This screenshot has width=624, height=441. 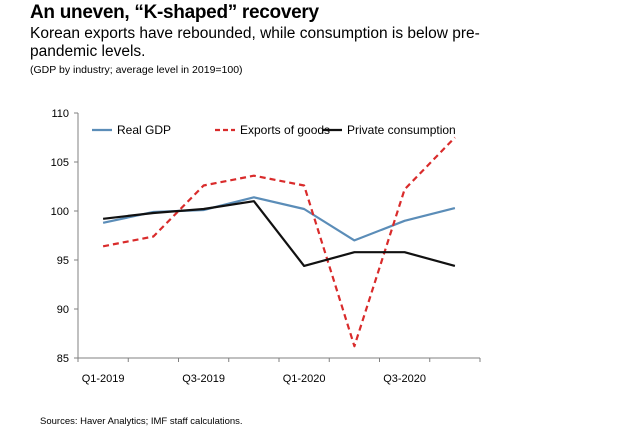 I want to click on y-tick-label: 90, so click(x=63, y=310).